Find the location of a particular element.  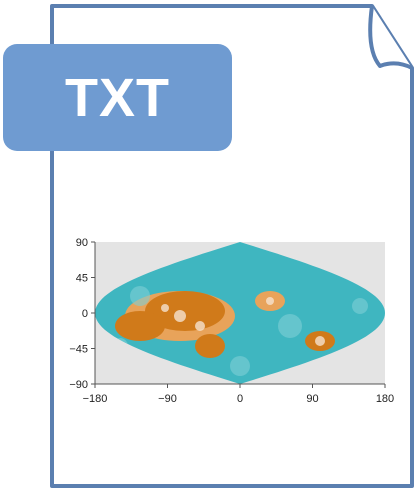

folded-corner is located at coordinates (390, 37).